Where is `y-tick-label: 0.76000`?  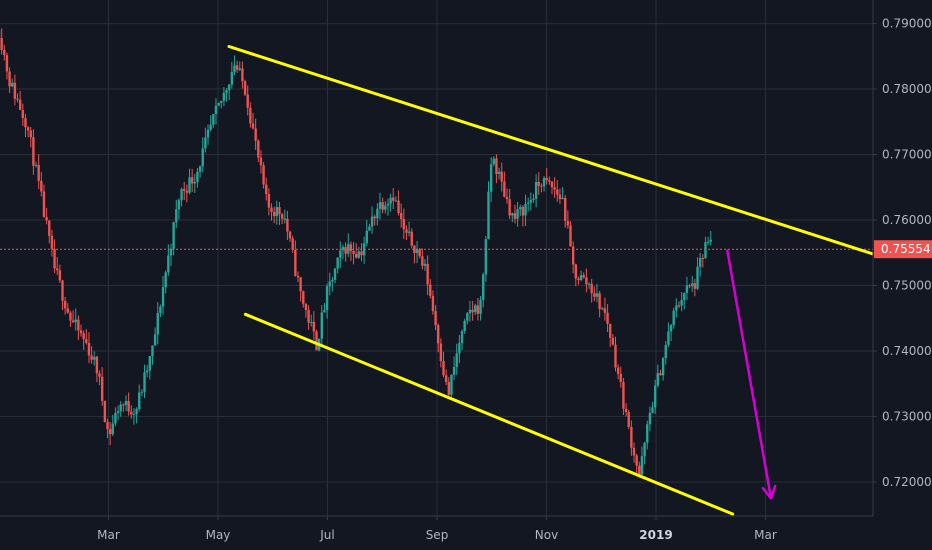
y-tick-label: 0.76000 is located at coordinates (907, 220).